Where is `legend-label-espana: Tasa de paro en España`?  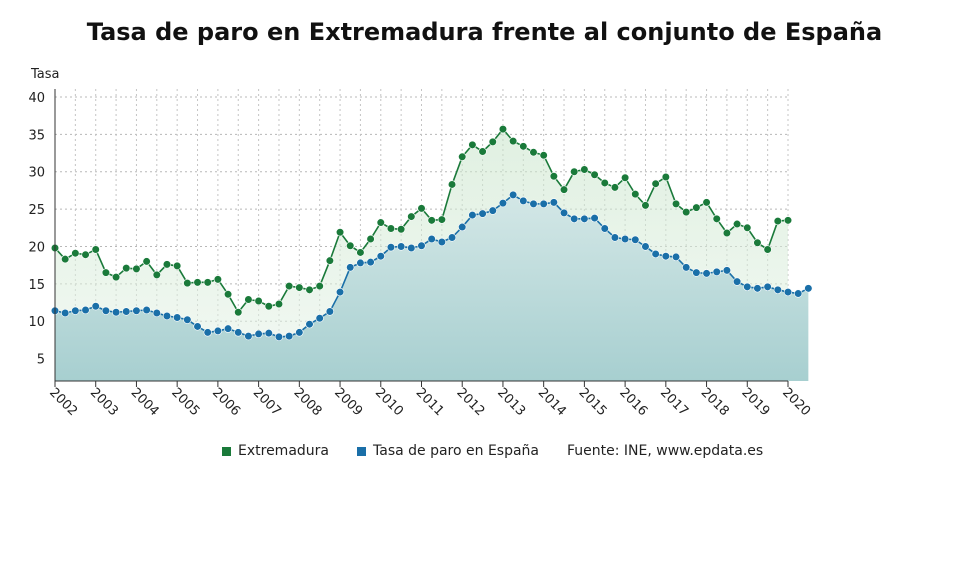
legend-label-espana: Tasa de paro en España is located at coordinates (456, 451).